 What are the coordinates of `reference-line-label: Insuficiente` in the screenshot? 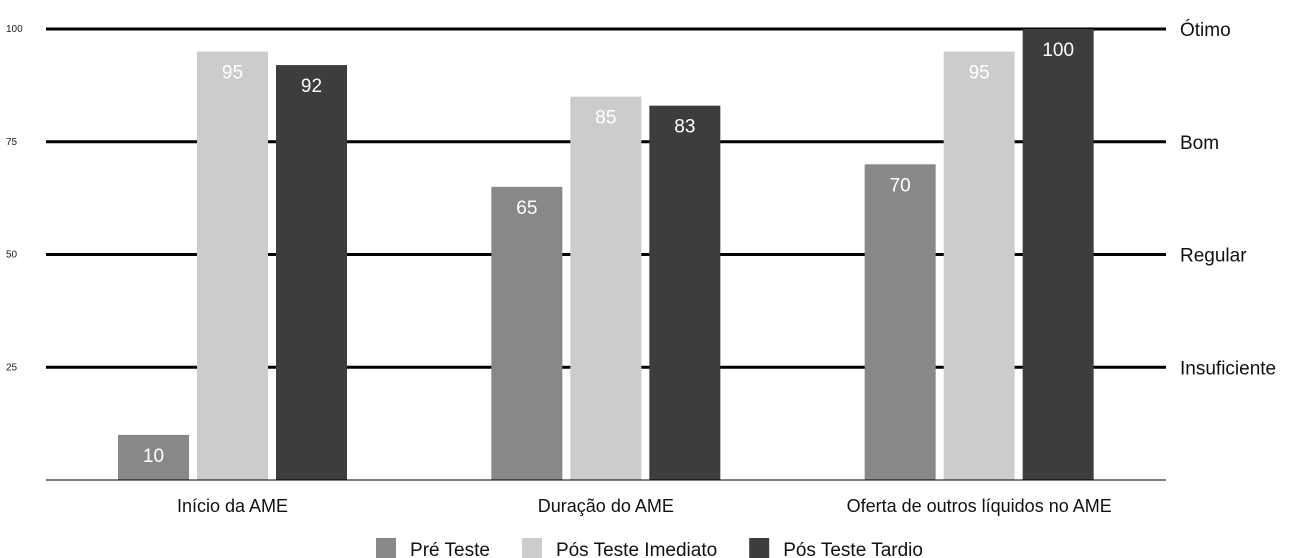 It's located at (1228, 368).